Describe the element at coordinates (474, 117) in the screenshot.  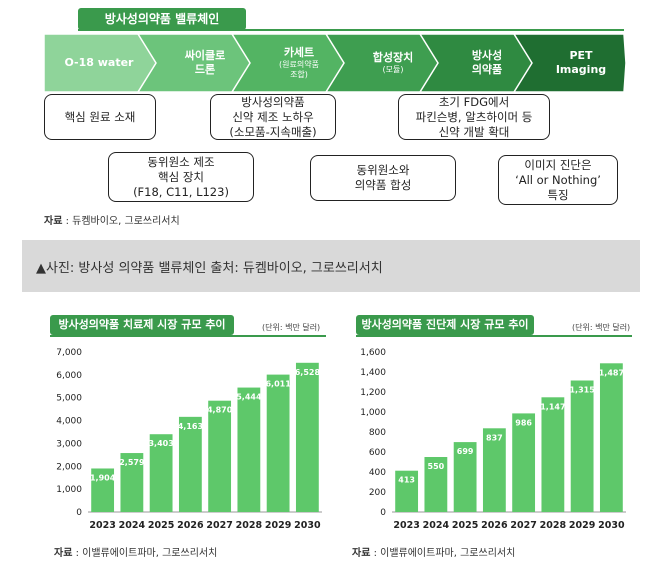
I see `box-new-drug-expansion: 초기 FDG에서 파킨슨병, 알츠하이머 등 신약 개발 확대` at that location.